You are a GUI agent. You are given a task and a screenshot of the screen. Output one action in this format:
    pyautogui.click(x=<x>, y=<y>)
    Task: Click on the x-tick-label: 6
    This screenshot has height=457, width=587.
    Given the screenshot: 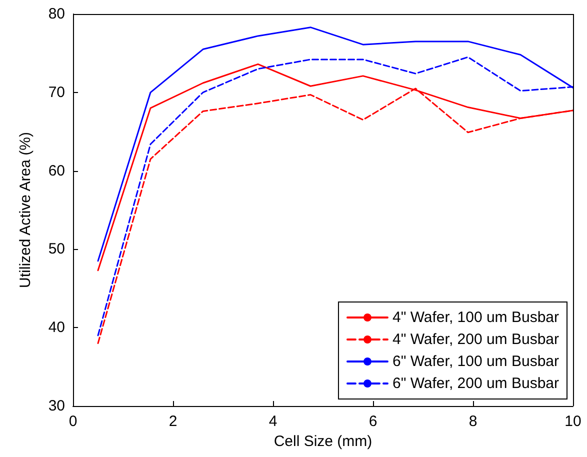 What is the action you would take?
    pyautogui.click(x=373, y=421)
    